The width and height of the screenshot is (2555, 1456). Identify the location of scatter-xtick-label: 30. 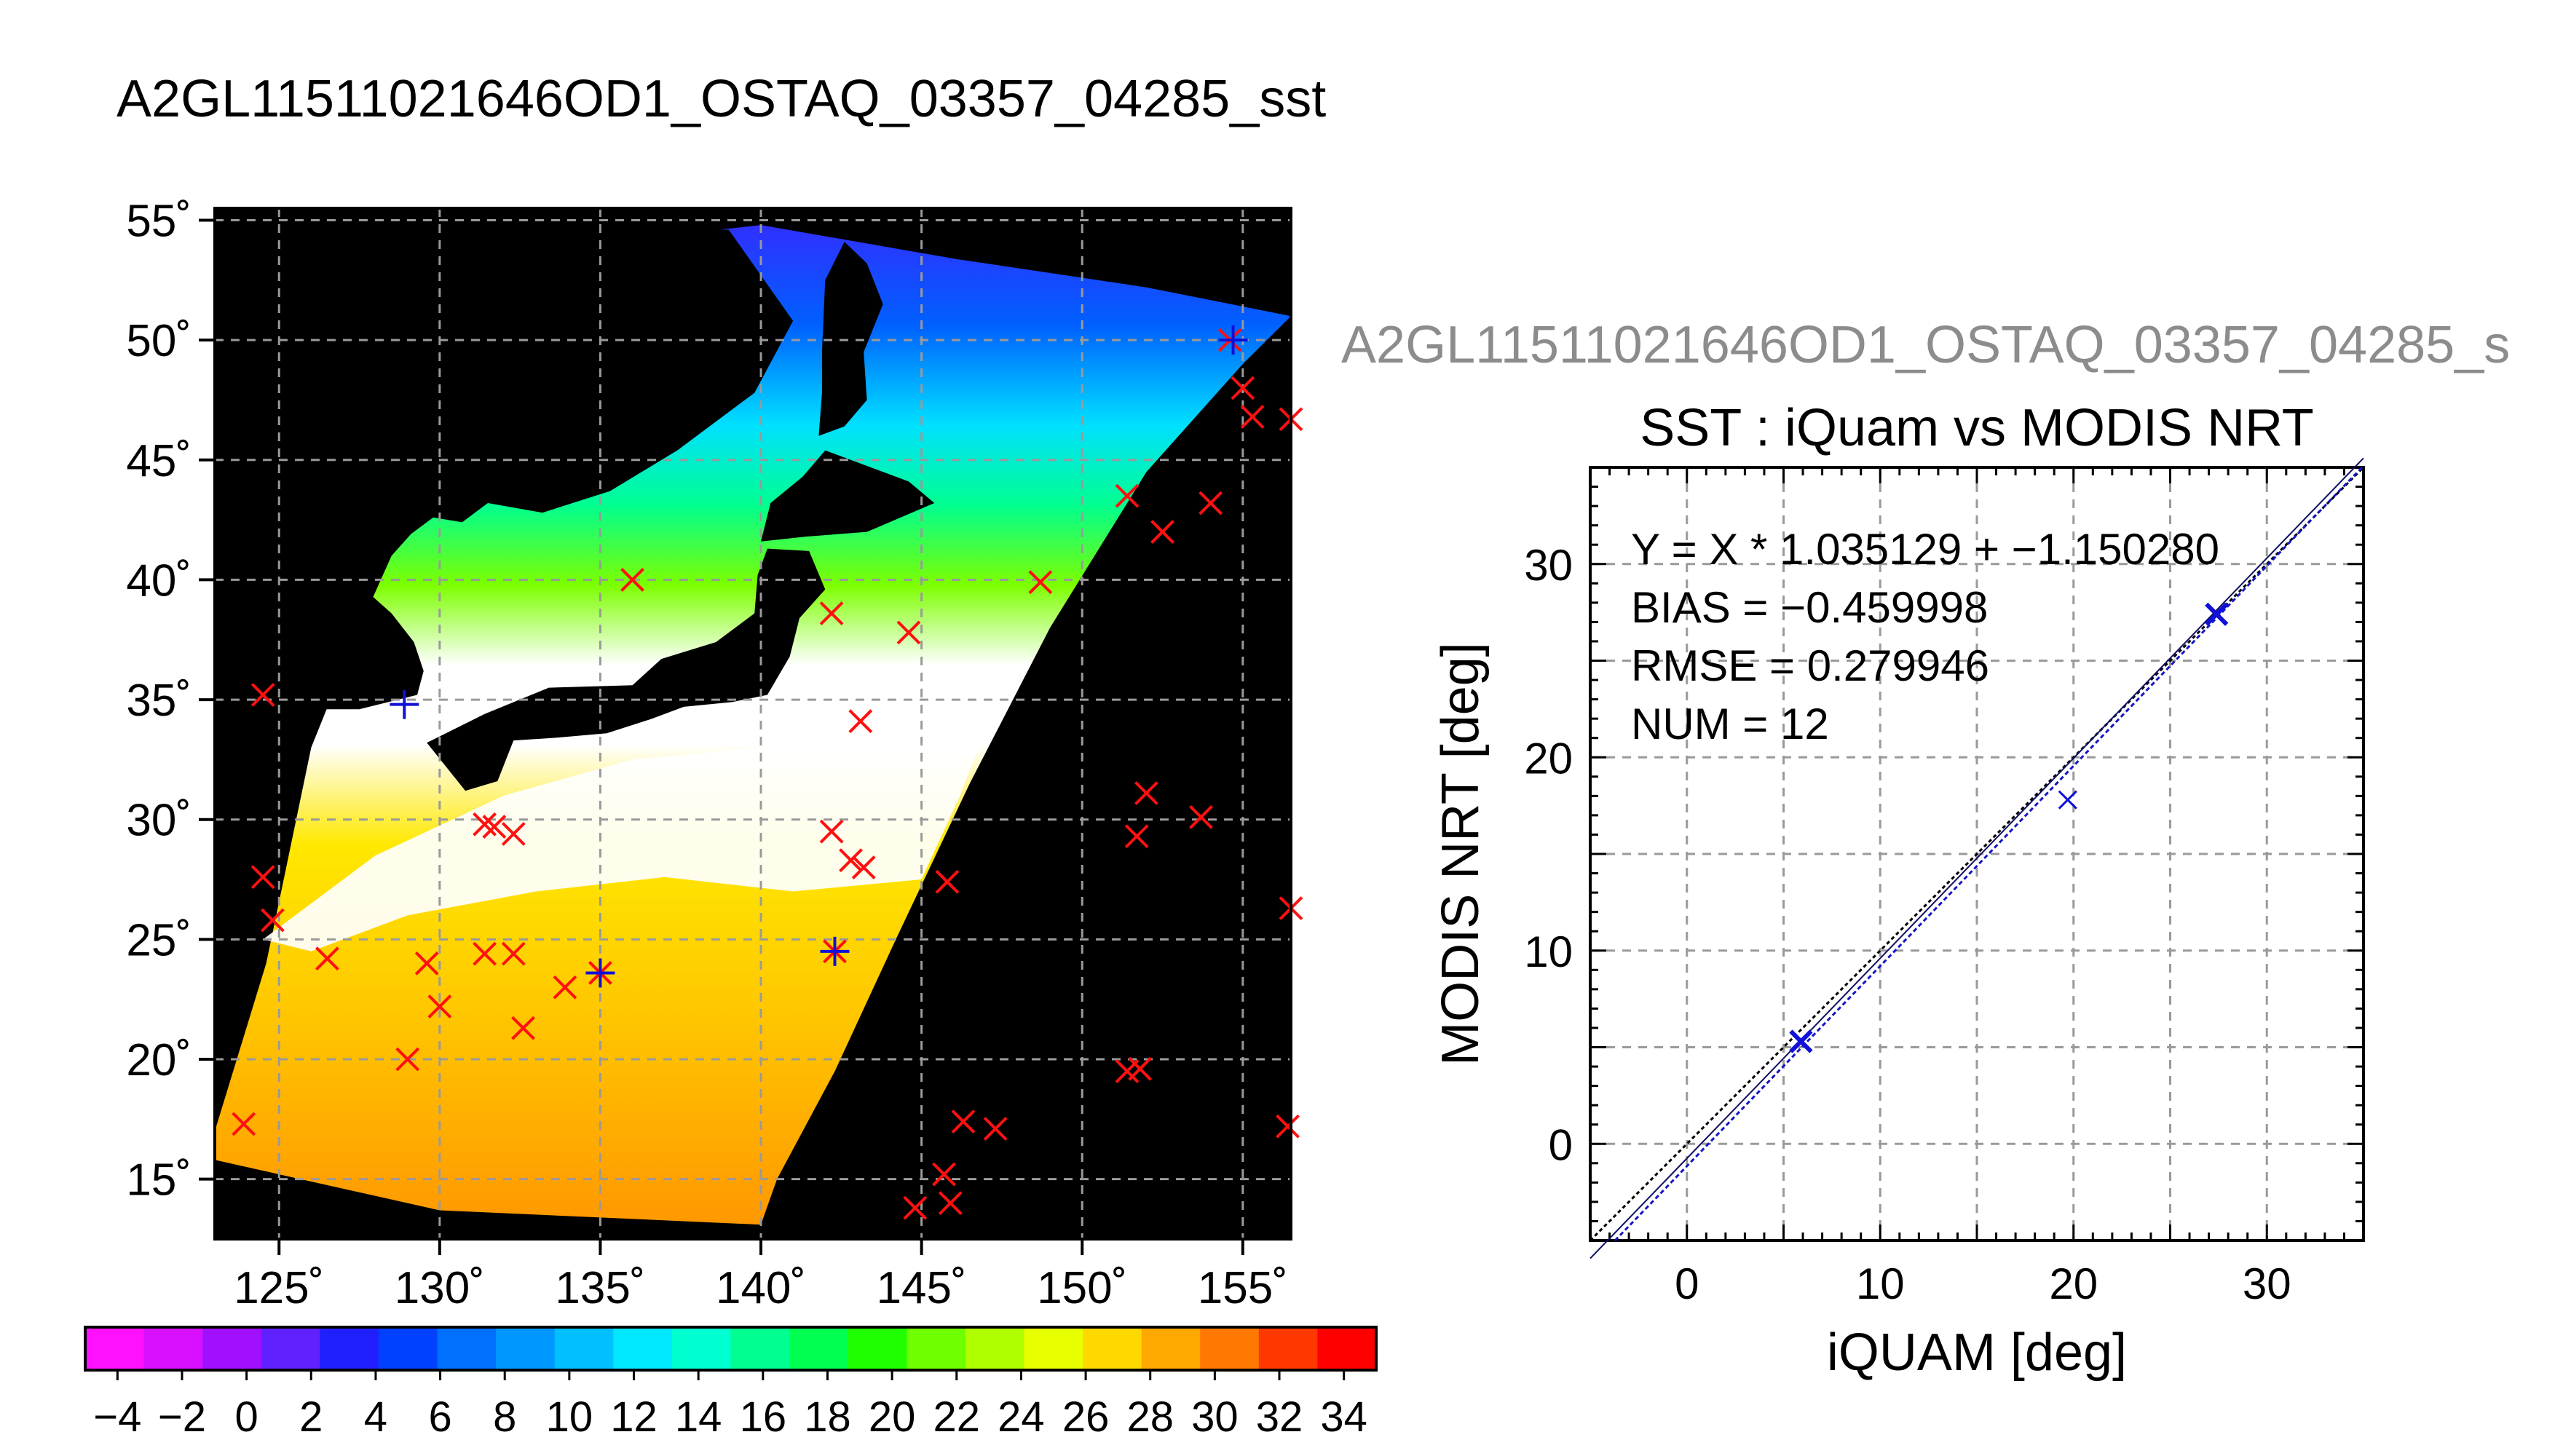
(2267, 1283).